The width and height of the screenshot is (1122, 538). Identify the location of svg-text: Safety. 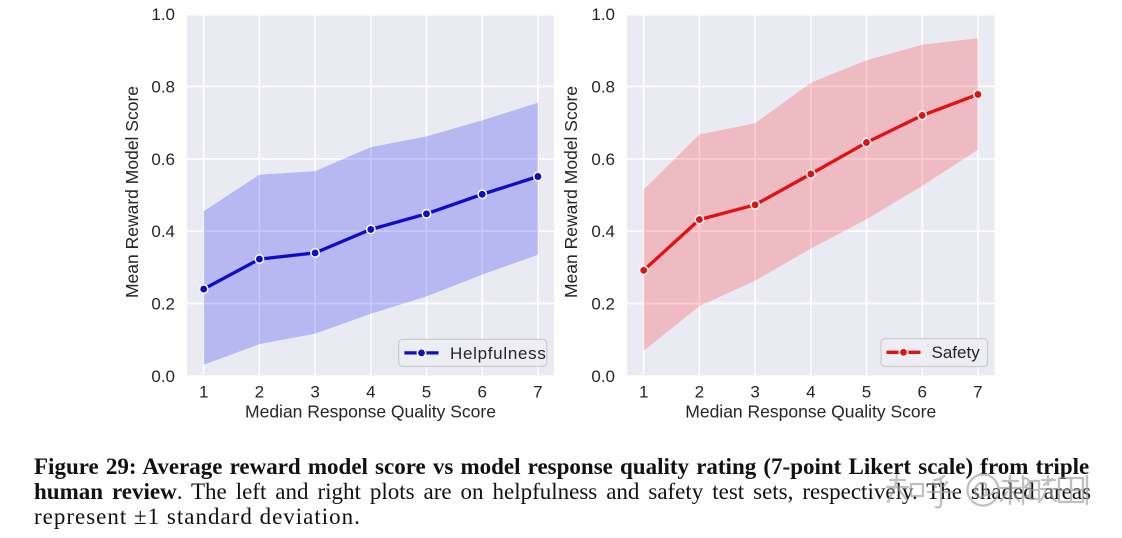
(956, 352).